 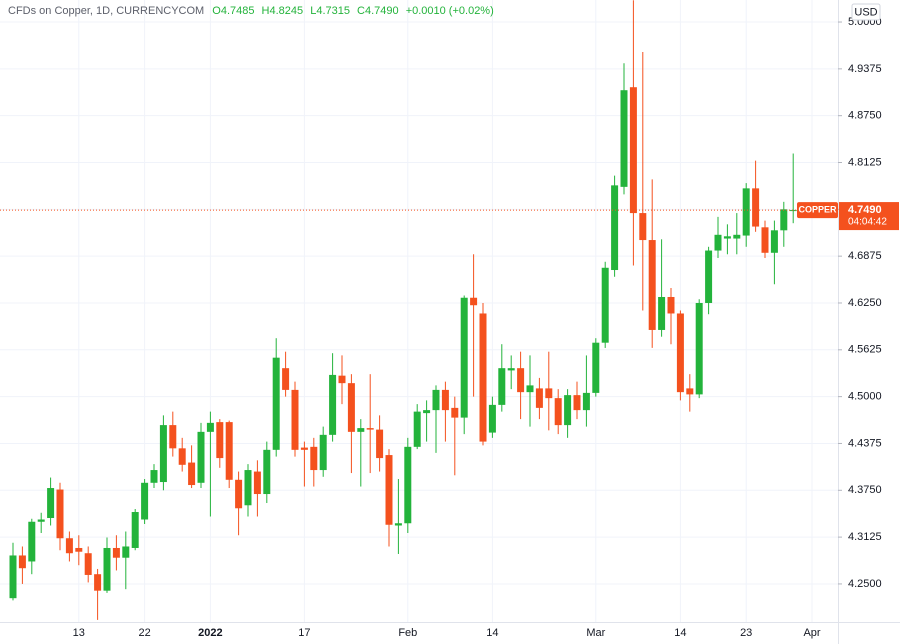 I want to click on ohlc-close: C4.7490, so click(x=378, y=11).